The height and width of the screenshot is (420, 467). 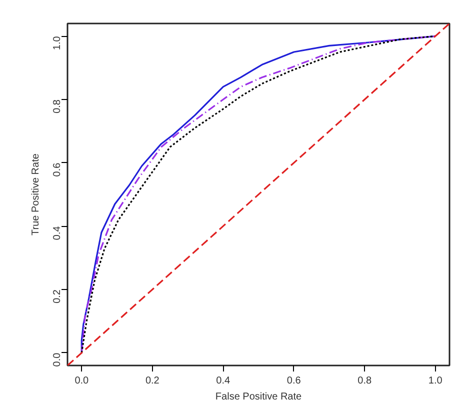 I want to click on y-tick-label: 0.8, so click(x=57, y=106).